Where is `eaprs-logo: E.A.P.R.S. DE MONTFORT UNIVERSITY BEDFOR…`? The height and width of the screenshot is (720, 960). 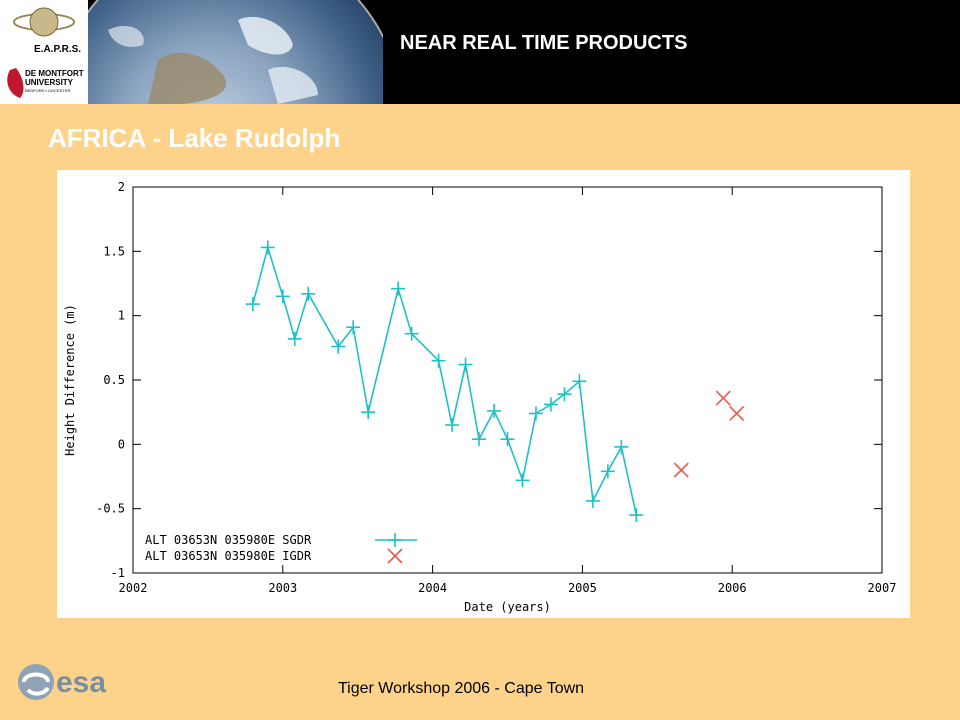
eaprs-logo: E.A.P.R.S. DE MONTFORT UNIVERSITY BEDFOR… is located at coordinates (45, 52).